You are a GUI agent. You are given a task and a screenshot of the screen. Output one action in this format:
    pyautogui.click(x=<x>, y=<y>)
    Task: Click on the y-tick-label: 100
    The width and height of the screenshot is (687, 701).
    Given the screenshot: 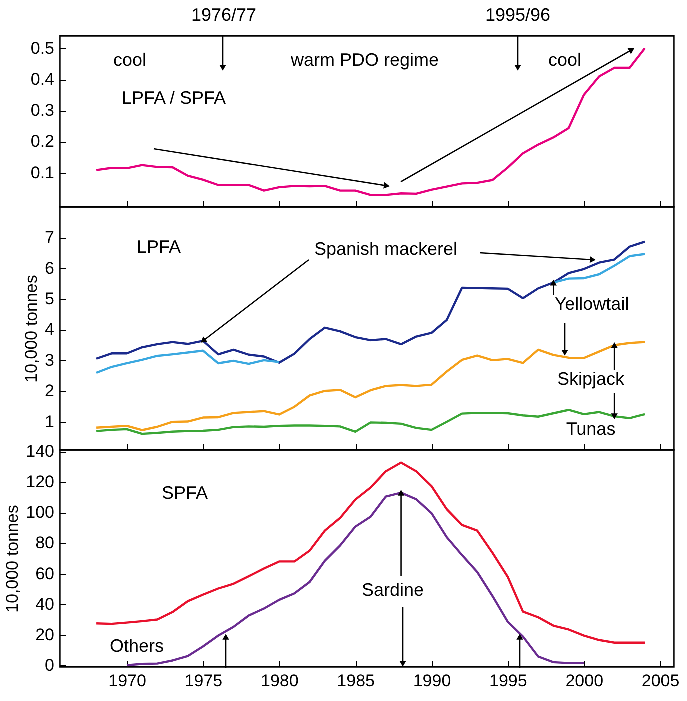 What is the action you would take?
    pyautogui.click(x=40, y=512)
    